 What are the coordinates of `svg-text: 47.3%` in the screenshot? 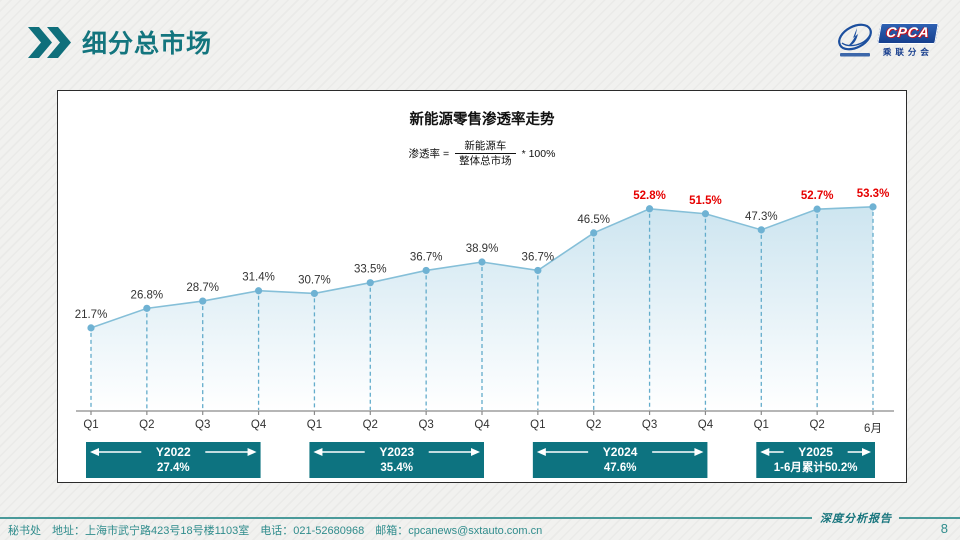 It's located at (761, 217).